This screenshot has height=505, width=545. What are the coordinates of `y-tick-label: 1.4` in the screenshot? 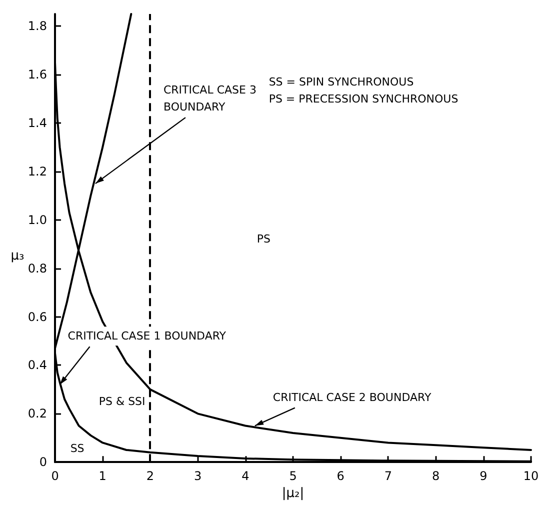 It's located at (37, 123).